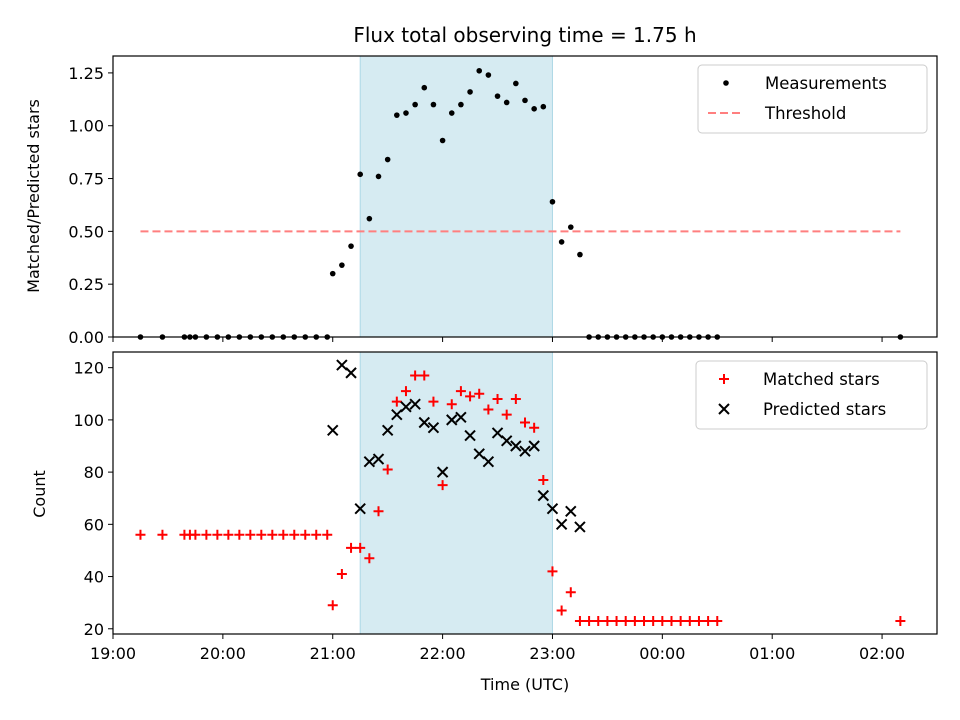 Image resolution: width=960 pixels, height=720 pixels. Describe the element at coordinates (726, 83) in the screenshot. I see `legend-measurement-swatch` at that location.